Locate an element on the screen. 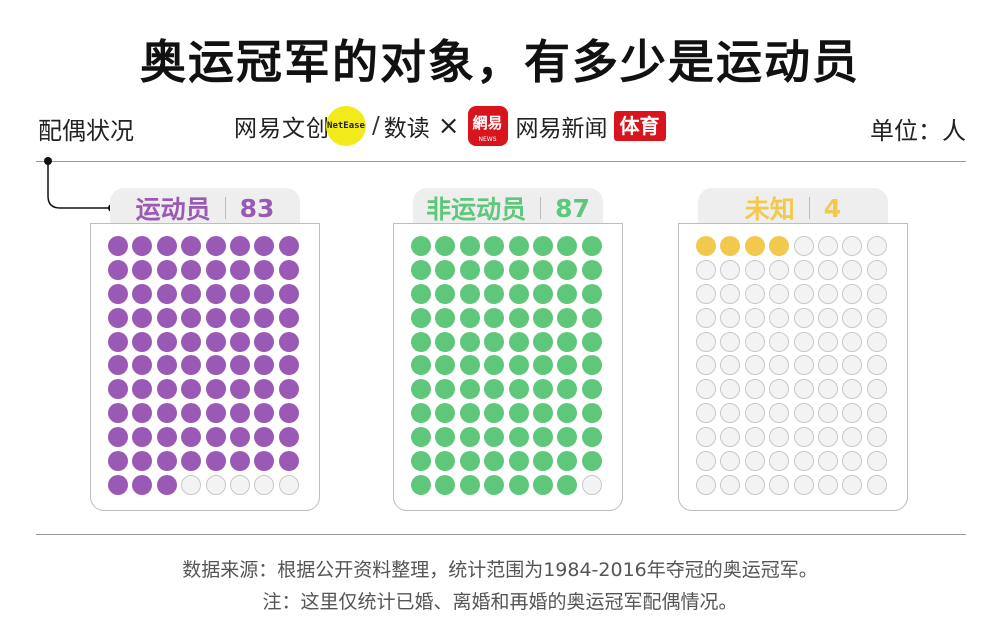 Image resolution: width=1000 pixels, height=633 pixels. bottom-divider is located at coordinates (501, 534).